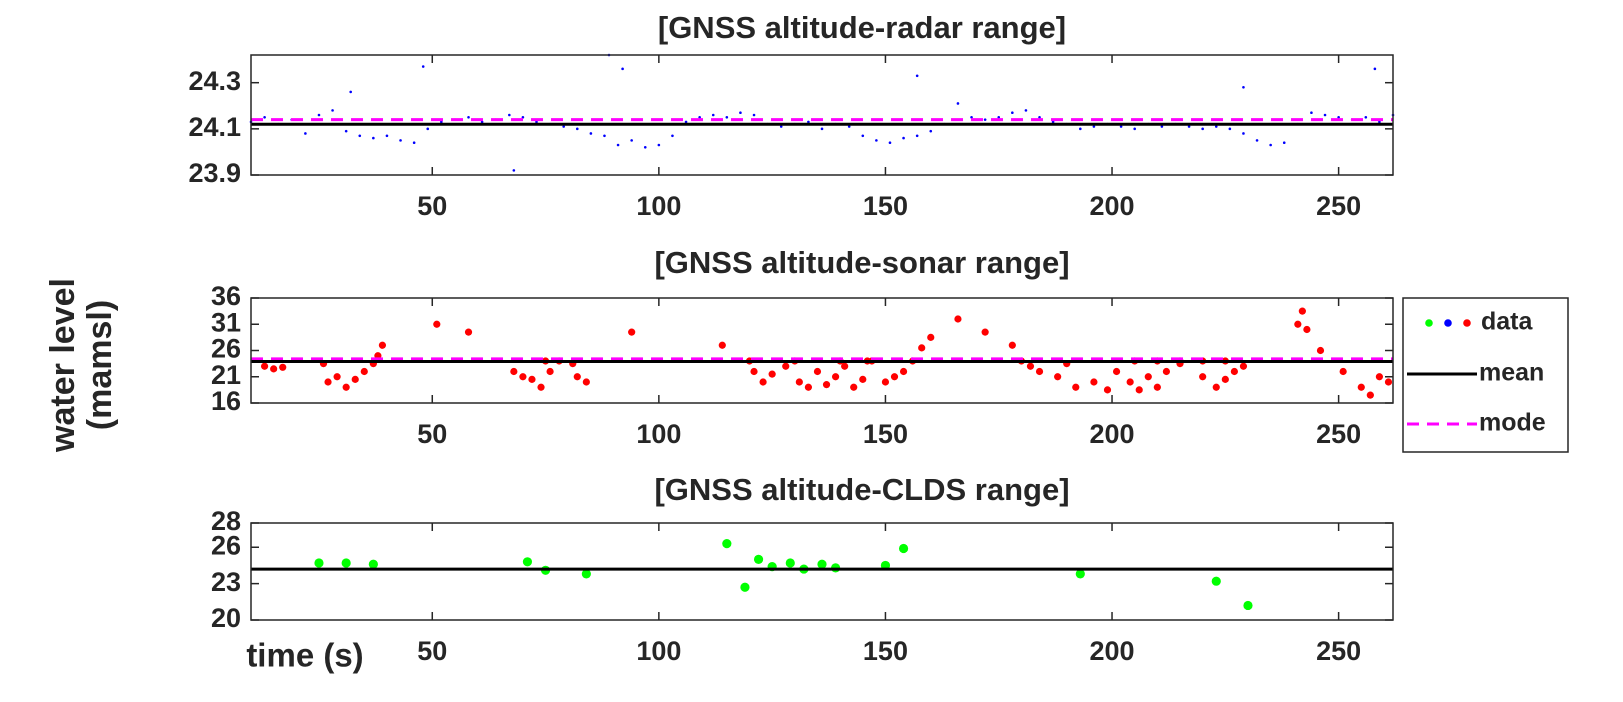 Image resolution: width=1623 pixels, height=702 pixels. What do you see at coordinates (214, 127) in the screenshot?
I see `y-tick-label: 24.1` at bounding box center [214, 127].